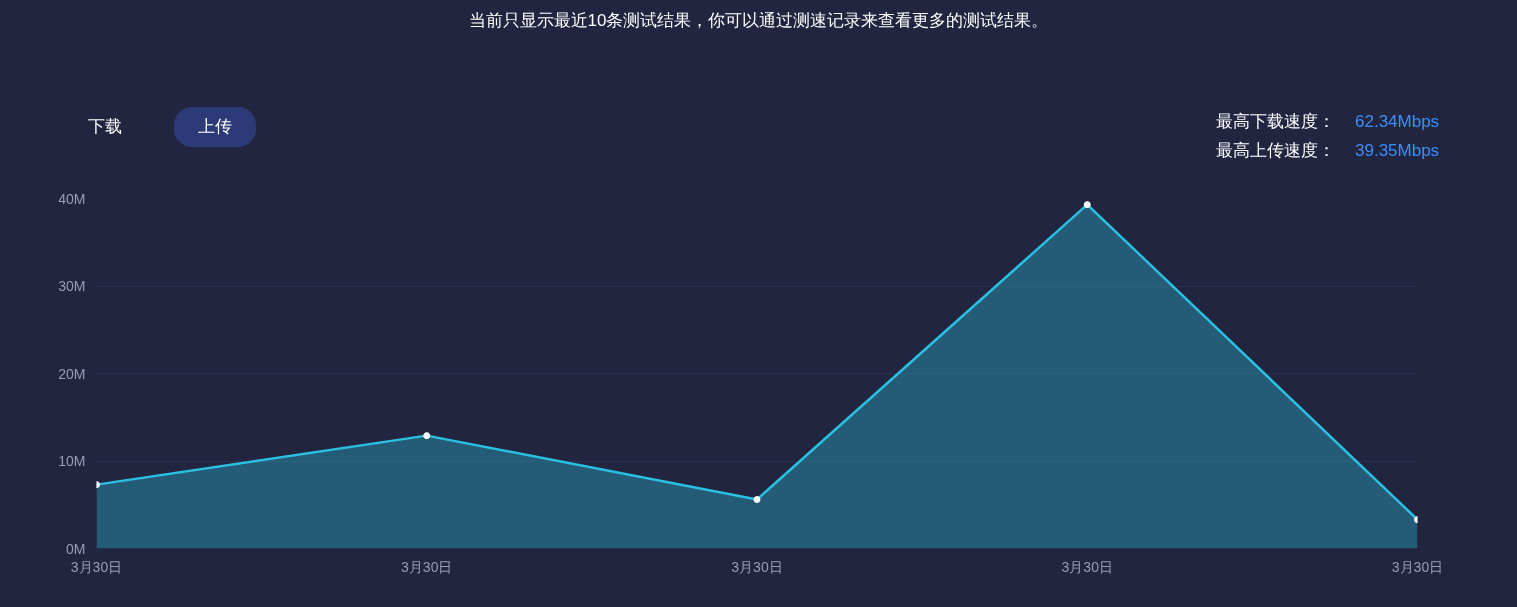 This screenshot has height=607, width=1517. I want to click on y-tick-label: 20M, so click(72, 373).